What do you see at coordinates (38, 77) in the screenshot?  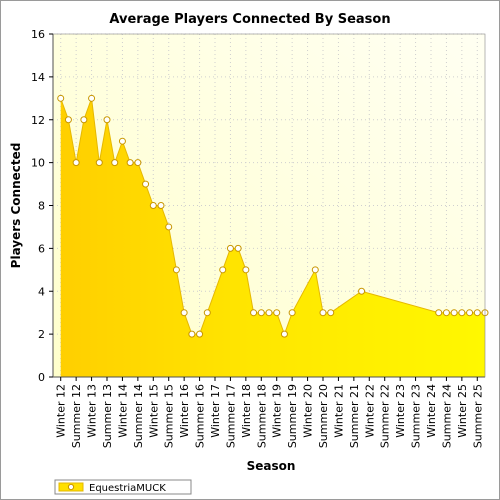 I see `y-tick-label: 14` at bounding box center [38, 77].